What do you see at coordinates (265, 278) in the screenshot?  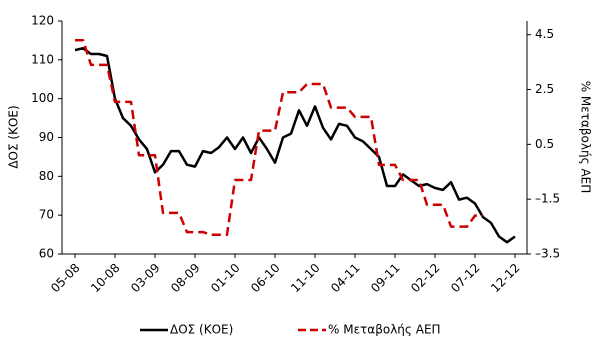 I see `x-tick-label: 06-10` at bounding box center [265, 278].